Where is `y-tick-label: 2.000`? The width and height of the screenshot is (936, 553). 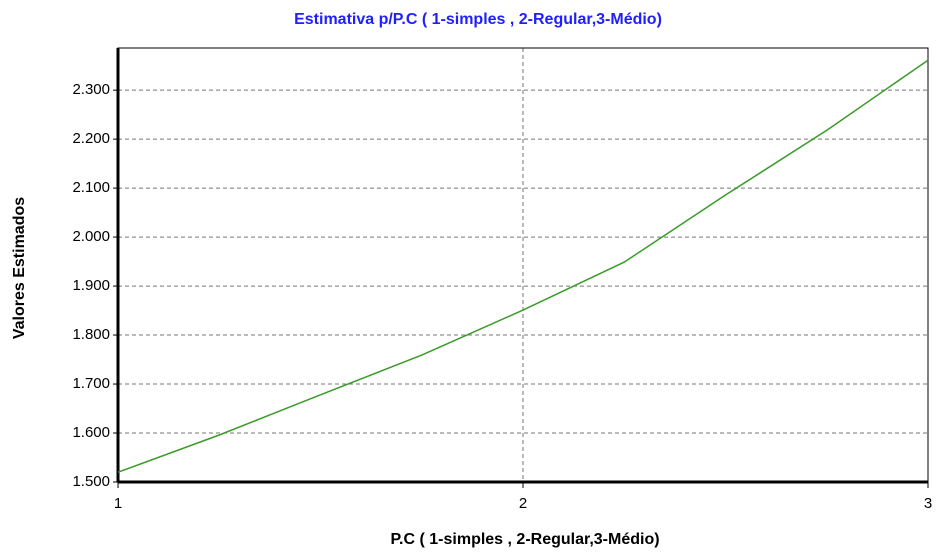
y-tick-label: 2.000 is located at coordinates (91, 236).